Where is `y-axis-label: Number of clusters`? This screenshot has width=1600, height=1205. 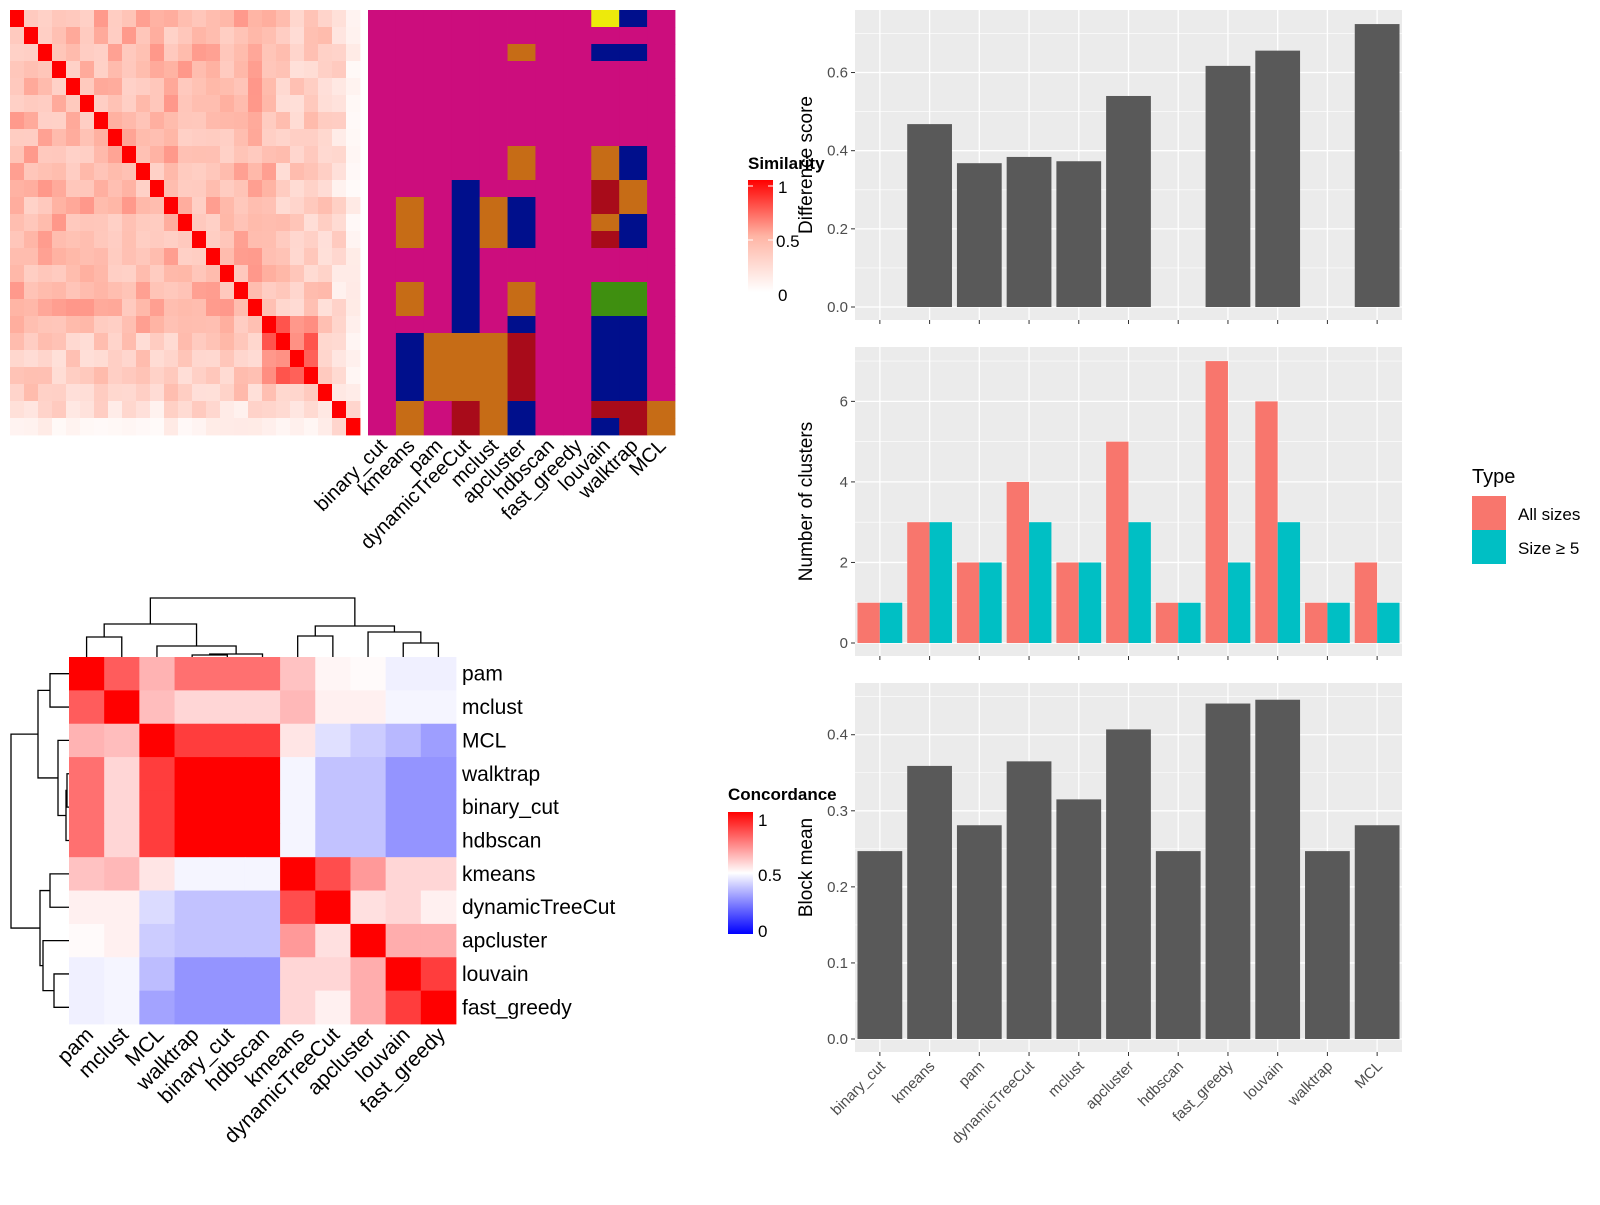
y-axis-label: Number of clusters is located at coordinates (806, 501).